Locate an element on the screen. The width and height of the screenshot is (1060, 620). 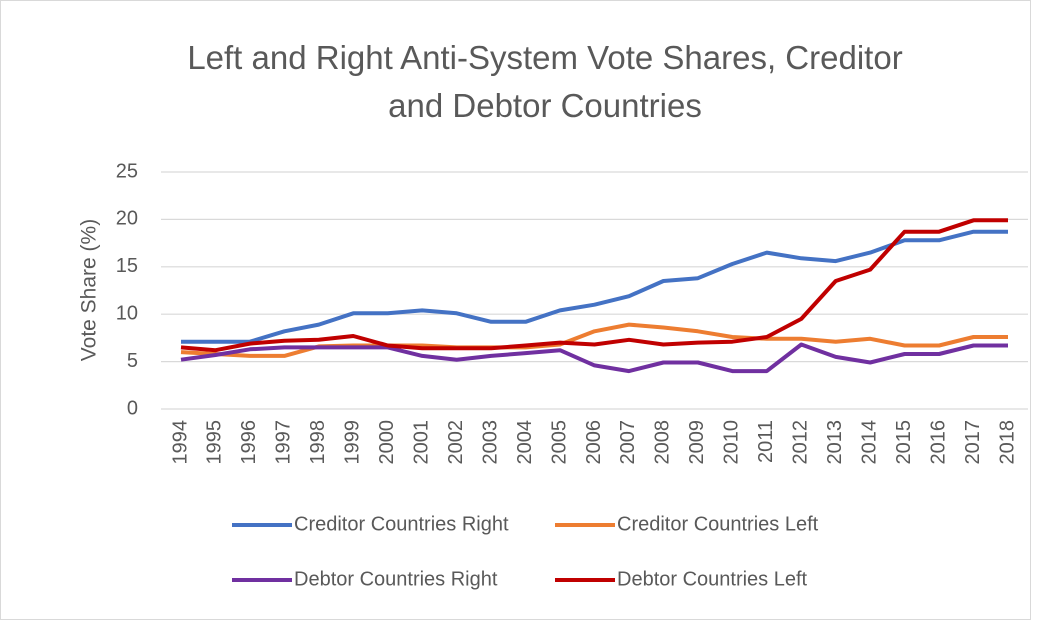
x-tick-label: 2004 is located at coordinates (525, 442).